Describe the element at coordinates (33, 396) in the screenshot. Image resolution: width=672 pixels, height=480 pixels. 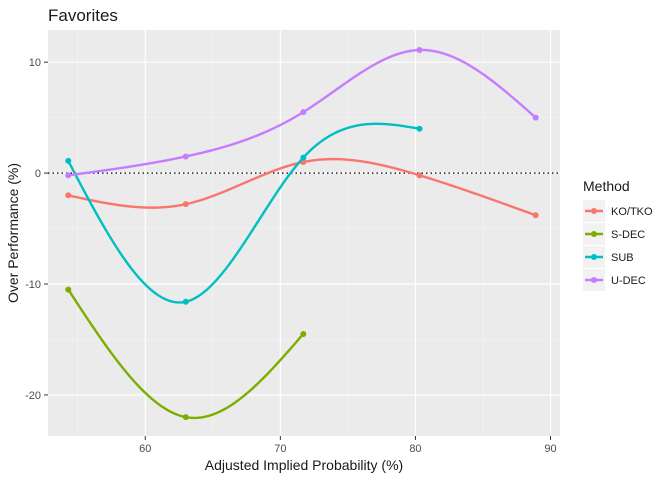
I see `y-tick-label: -20` at that location.